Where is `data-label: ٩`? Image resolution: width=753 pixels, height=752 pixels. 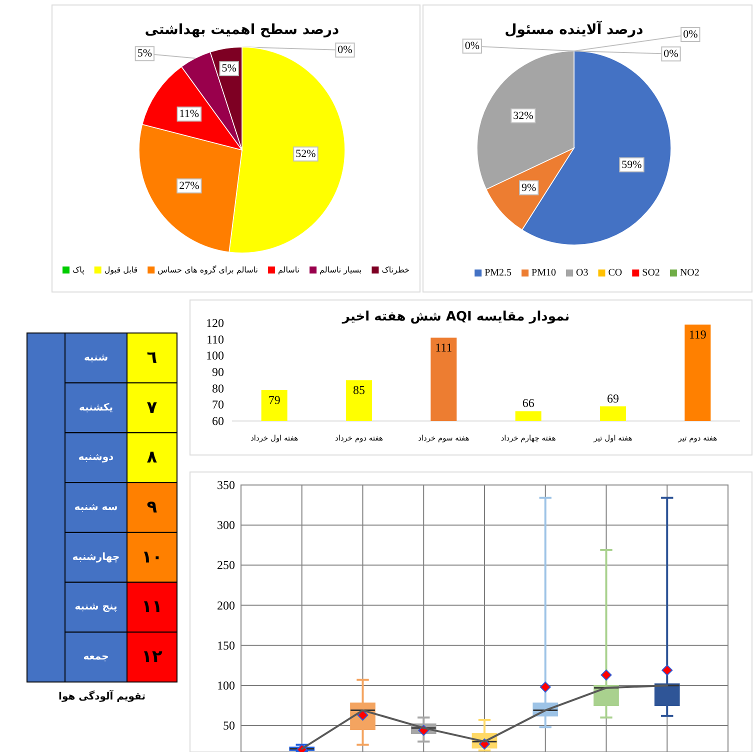 data-label: ٩ is located at coordinates (152, 508).